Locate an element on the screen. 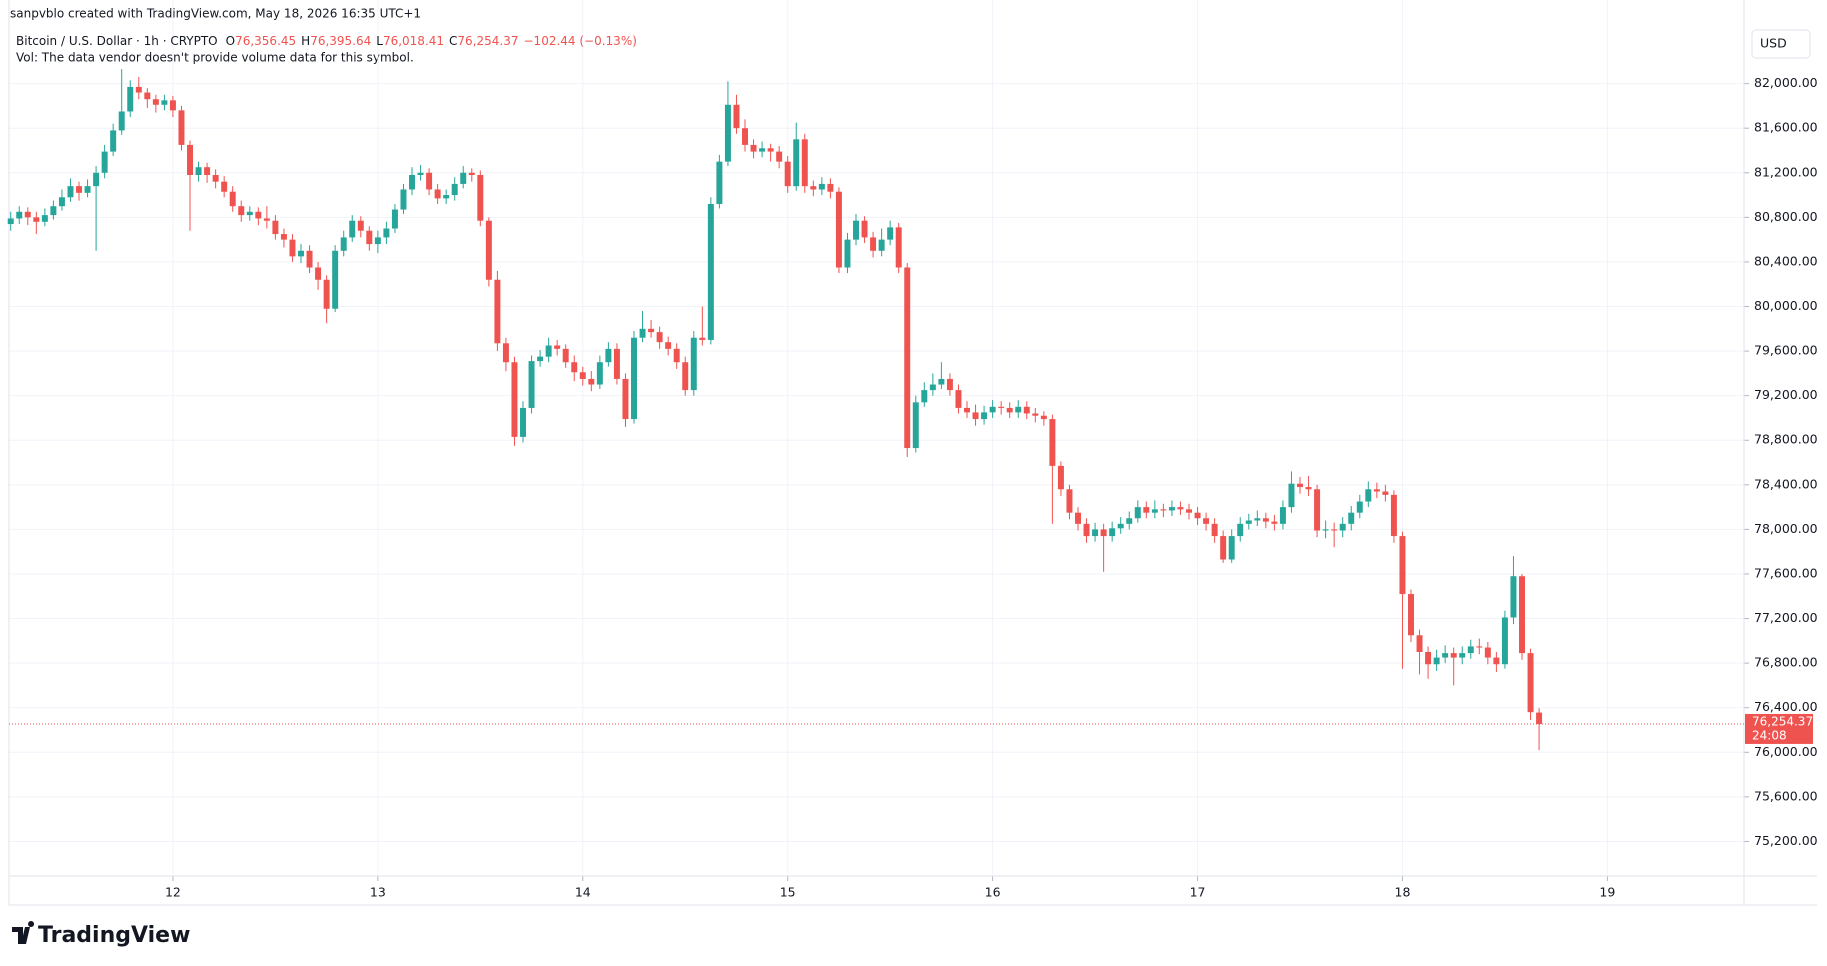 The image size is (1827, 966). legend-value: 76,395.64 is located at coordinates (340, 41).